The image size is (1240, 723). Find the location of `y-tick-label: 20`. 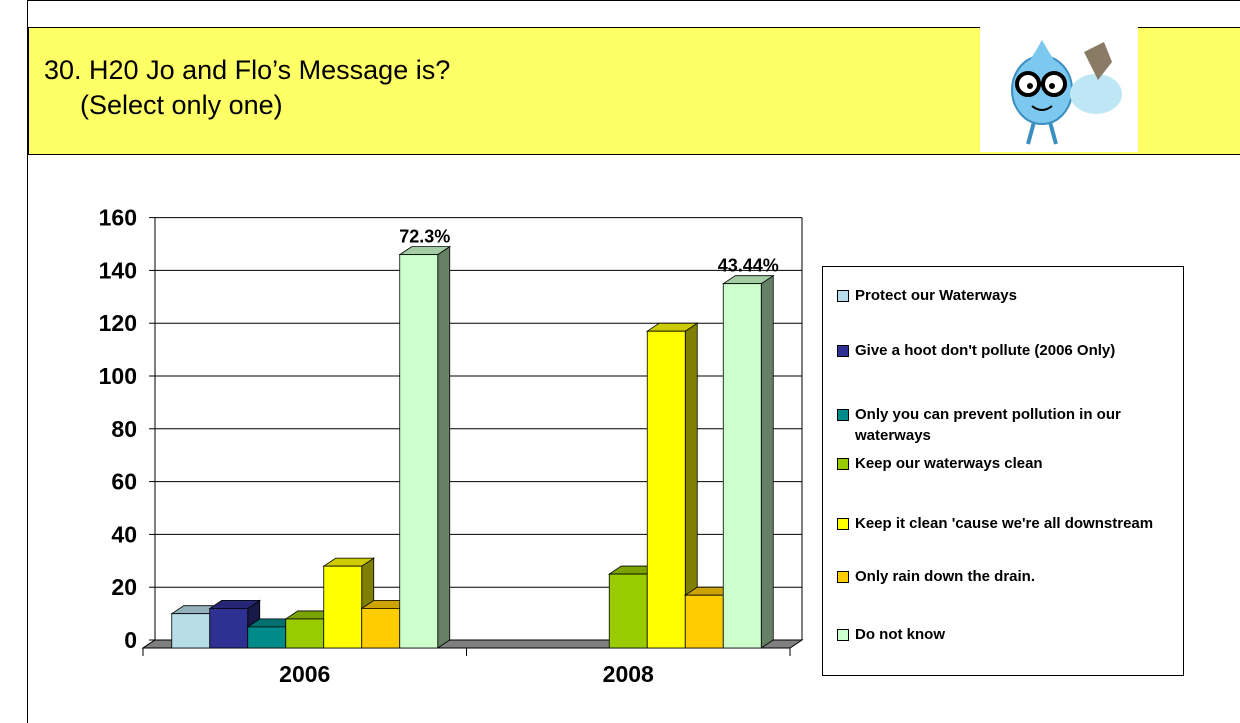

y-tick-label: 20 is located at coordinates (124, 587).